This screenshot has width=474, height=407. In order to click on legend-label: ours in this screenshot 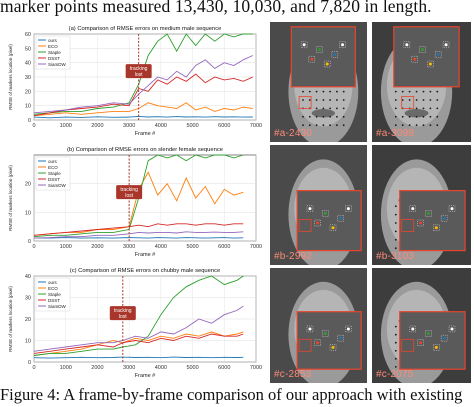, I will do `click(53, 282)`.